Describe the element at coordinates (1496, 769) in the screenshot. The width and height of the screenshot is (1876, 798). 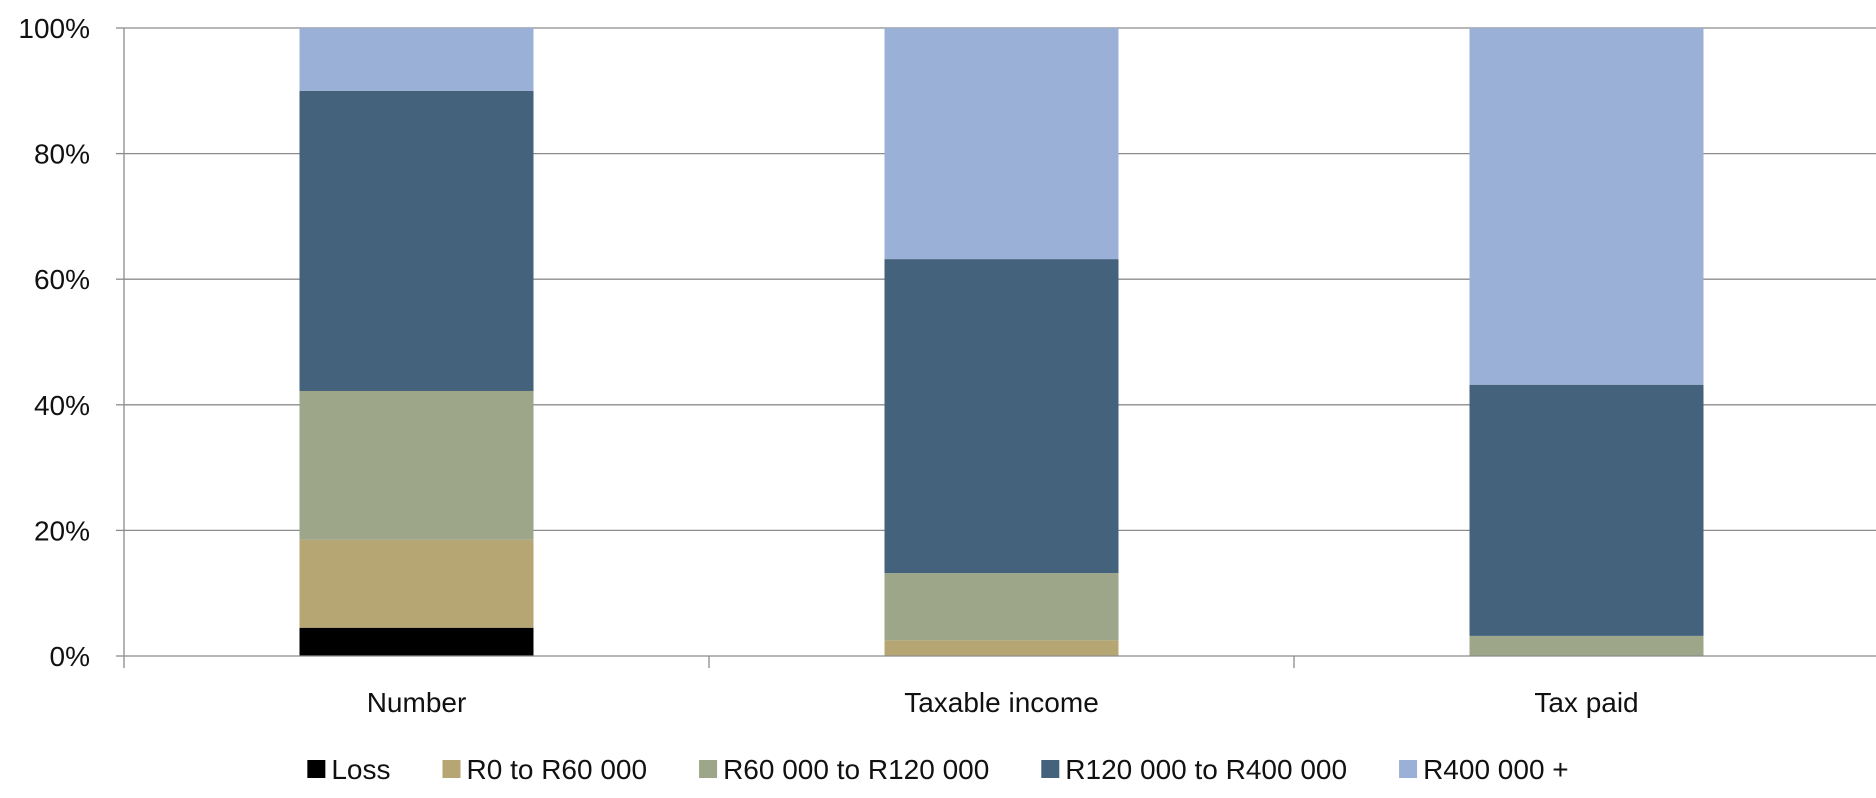
I see `legend-label: R400 000 +` at that location.